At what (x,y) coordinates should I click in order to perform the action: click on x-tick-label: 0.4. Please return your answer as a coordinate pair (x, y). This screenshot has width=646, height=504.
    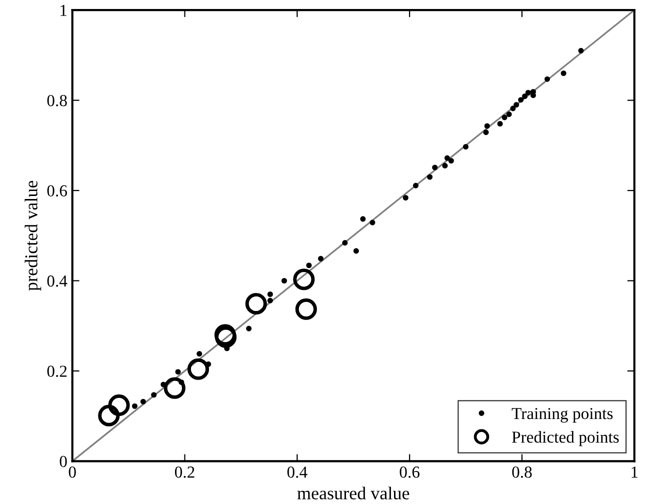
    Looking at the image, I should click on (297, 472).